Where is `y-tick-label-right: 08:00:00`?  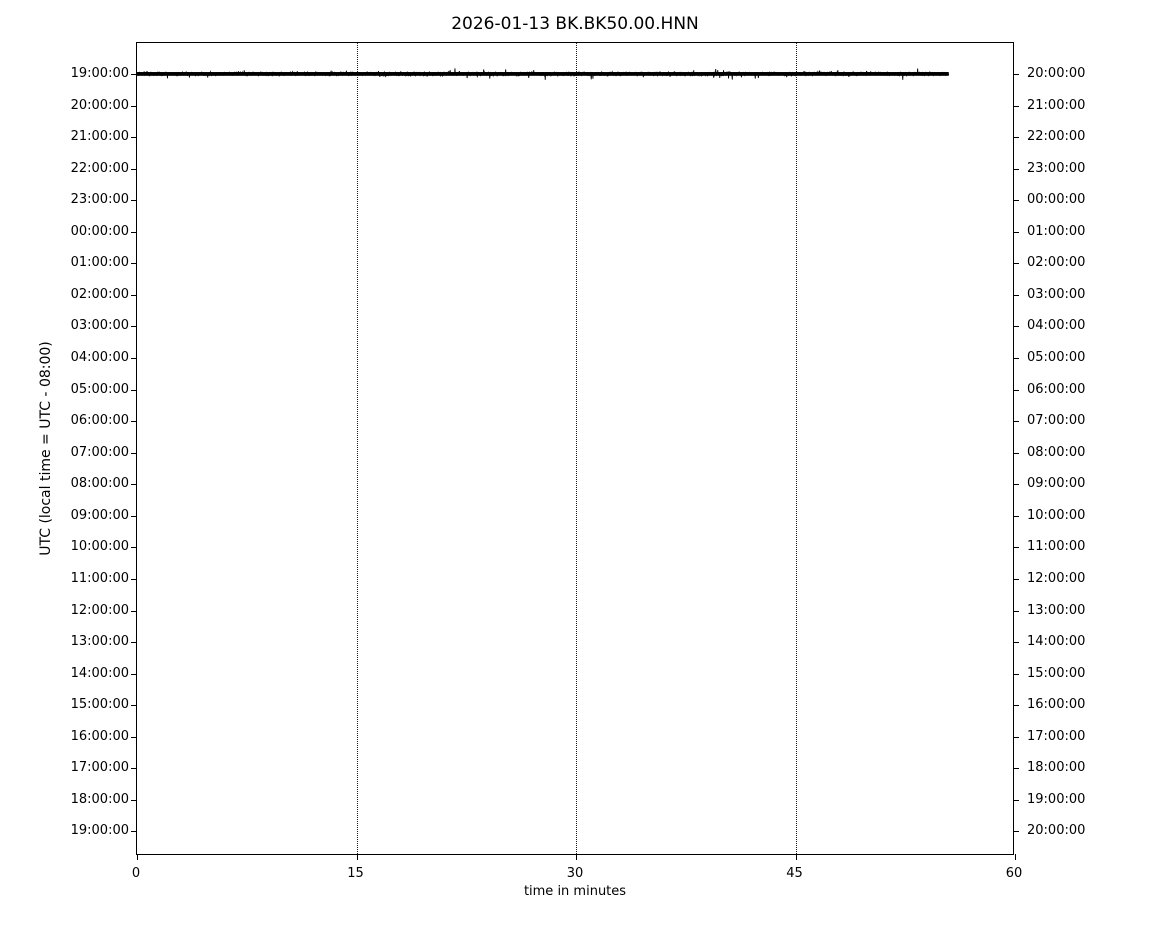 y-tick-label-right: 08:00:00 is located at coordinates (1056, 452).